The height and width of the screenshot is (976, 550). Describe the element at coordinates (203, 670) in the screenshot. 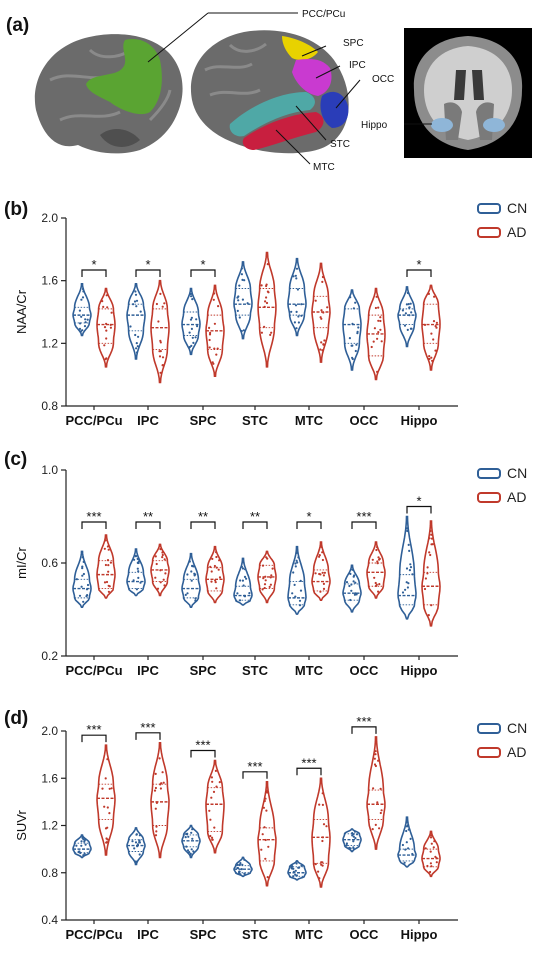

I see `x-category-label: SPC` at that location.